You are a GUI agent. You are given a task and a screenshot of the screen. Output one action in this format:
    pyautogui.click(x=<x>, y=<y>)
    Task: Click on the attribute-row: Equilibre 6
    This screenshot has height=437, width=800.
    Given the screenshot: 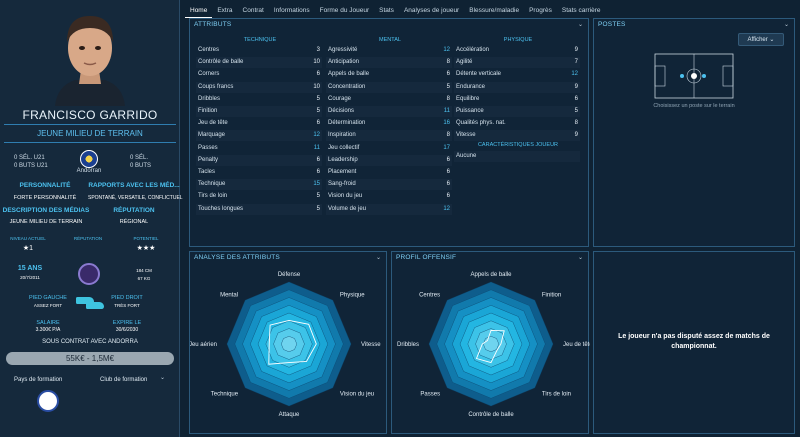 What is the action you would take?
    pyautogui.click(x=517, y=99)
    